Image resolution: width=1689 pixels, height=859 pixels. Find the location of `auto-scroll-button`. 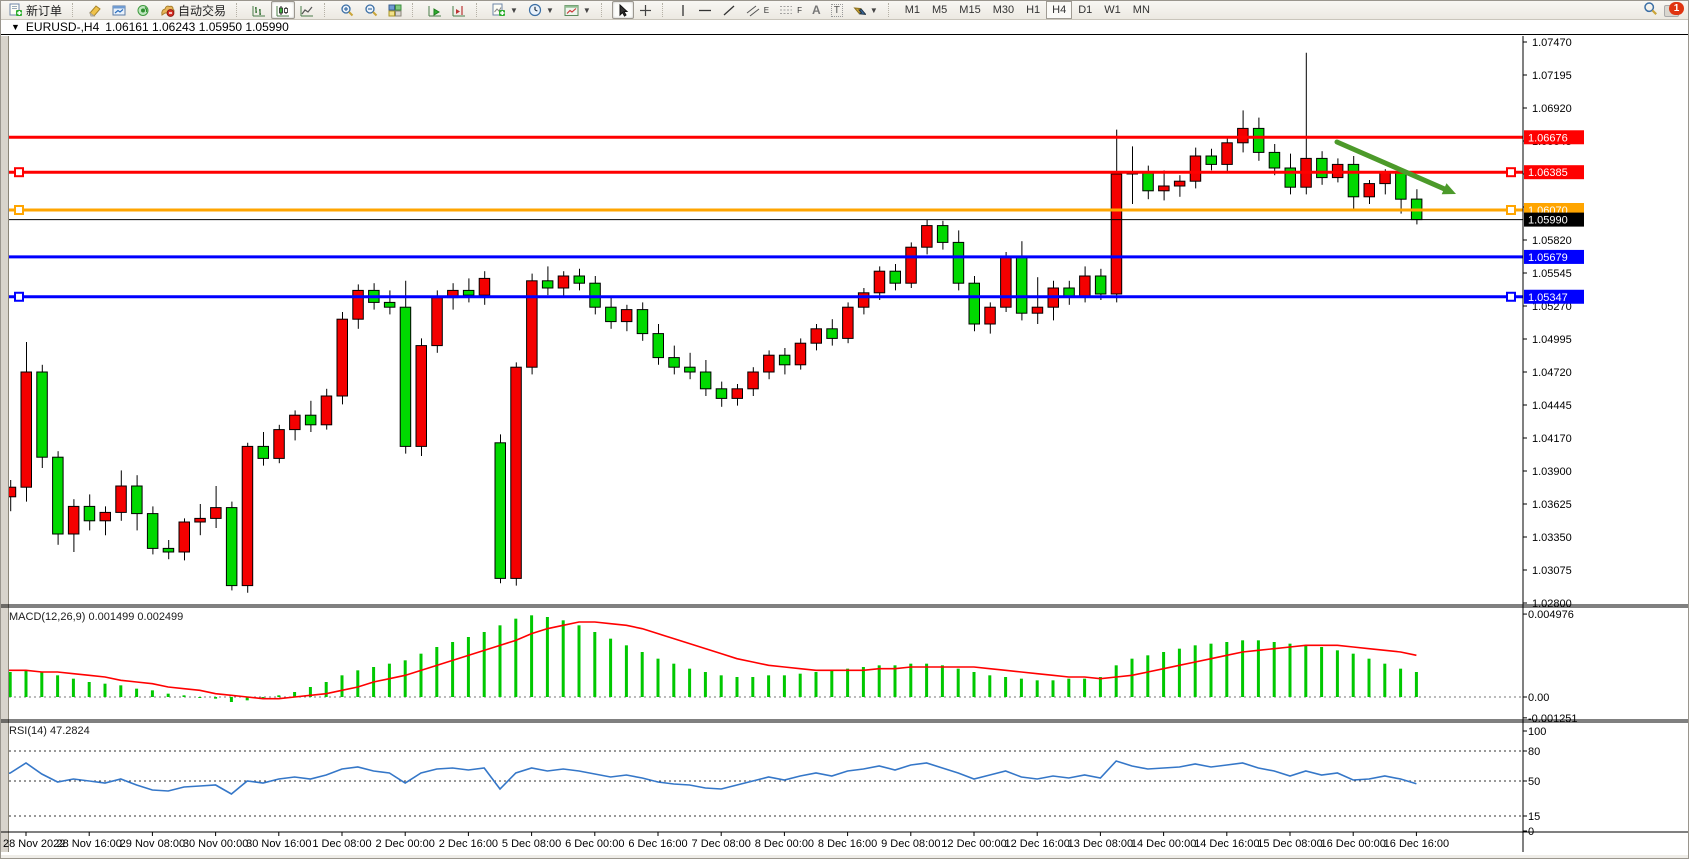

auto-scroll-button is located at coordinates (435, 10).